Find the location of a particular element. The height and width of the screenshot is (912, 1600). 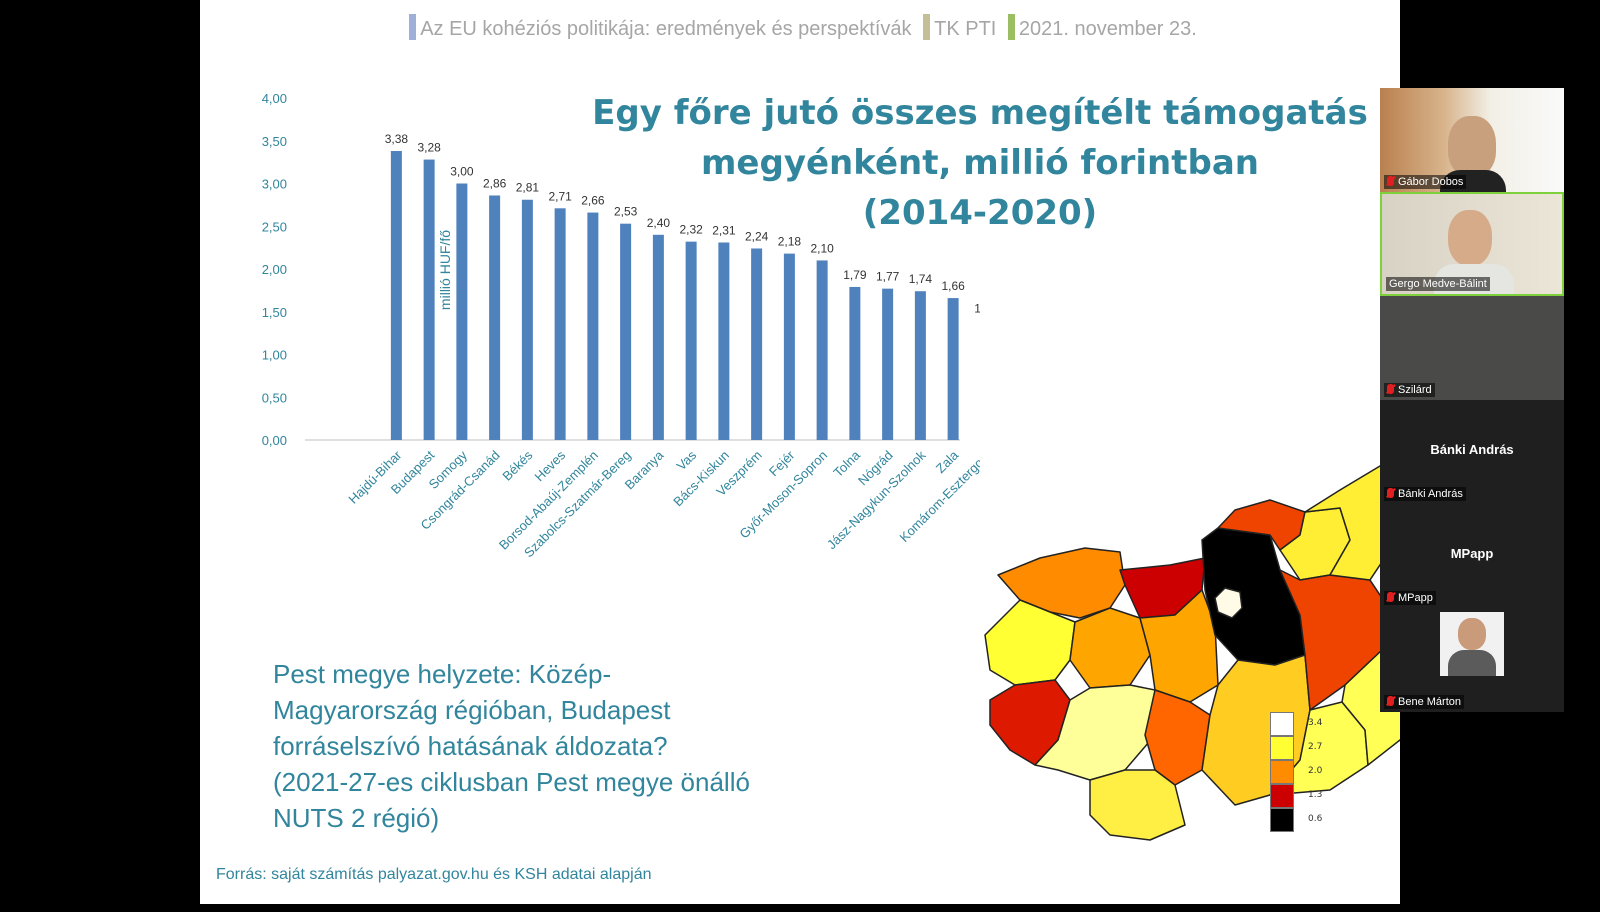

bar-value-label: 1,79 is located at coordinates (855, 275).